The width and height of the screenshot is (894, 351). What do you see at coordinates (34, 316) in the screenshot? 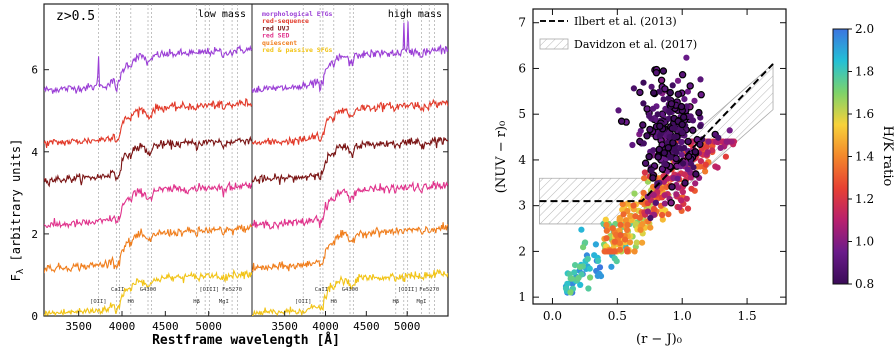
I see `y-tick-label: 0` at bounding box center [34, 316].